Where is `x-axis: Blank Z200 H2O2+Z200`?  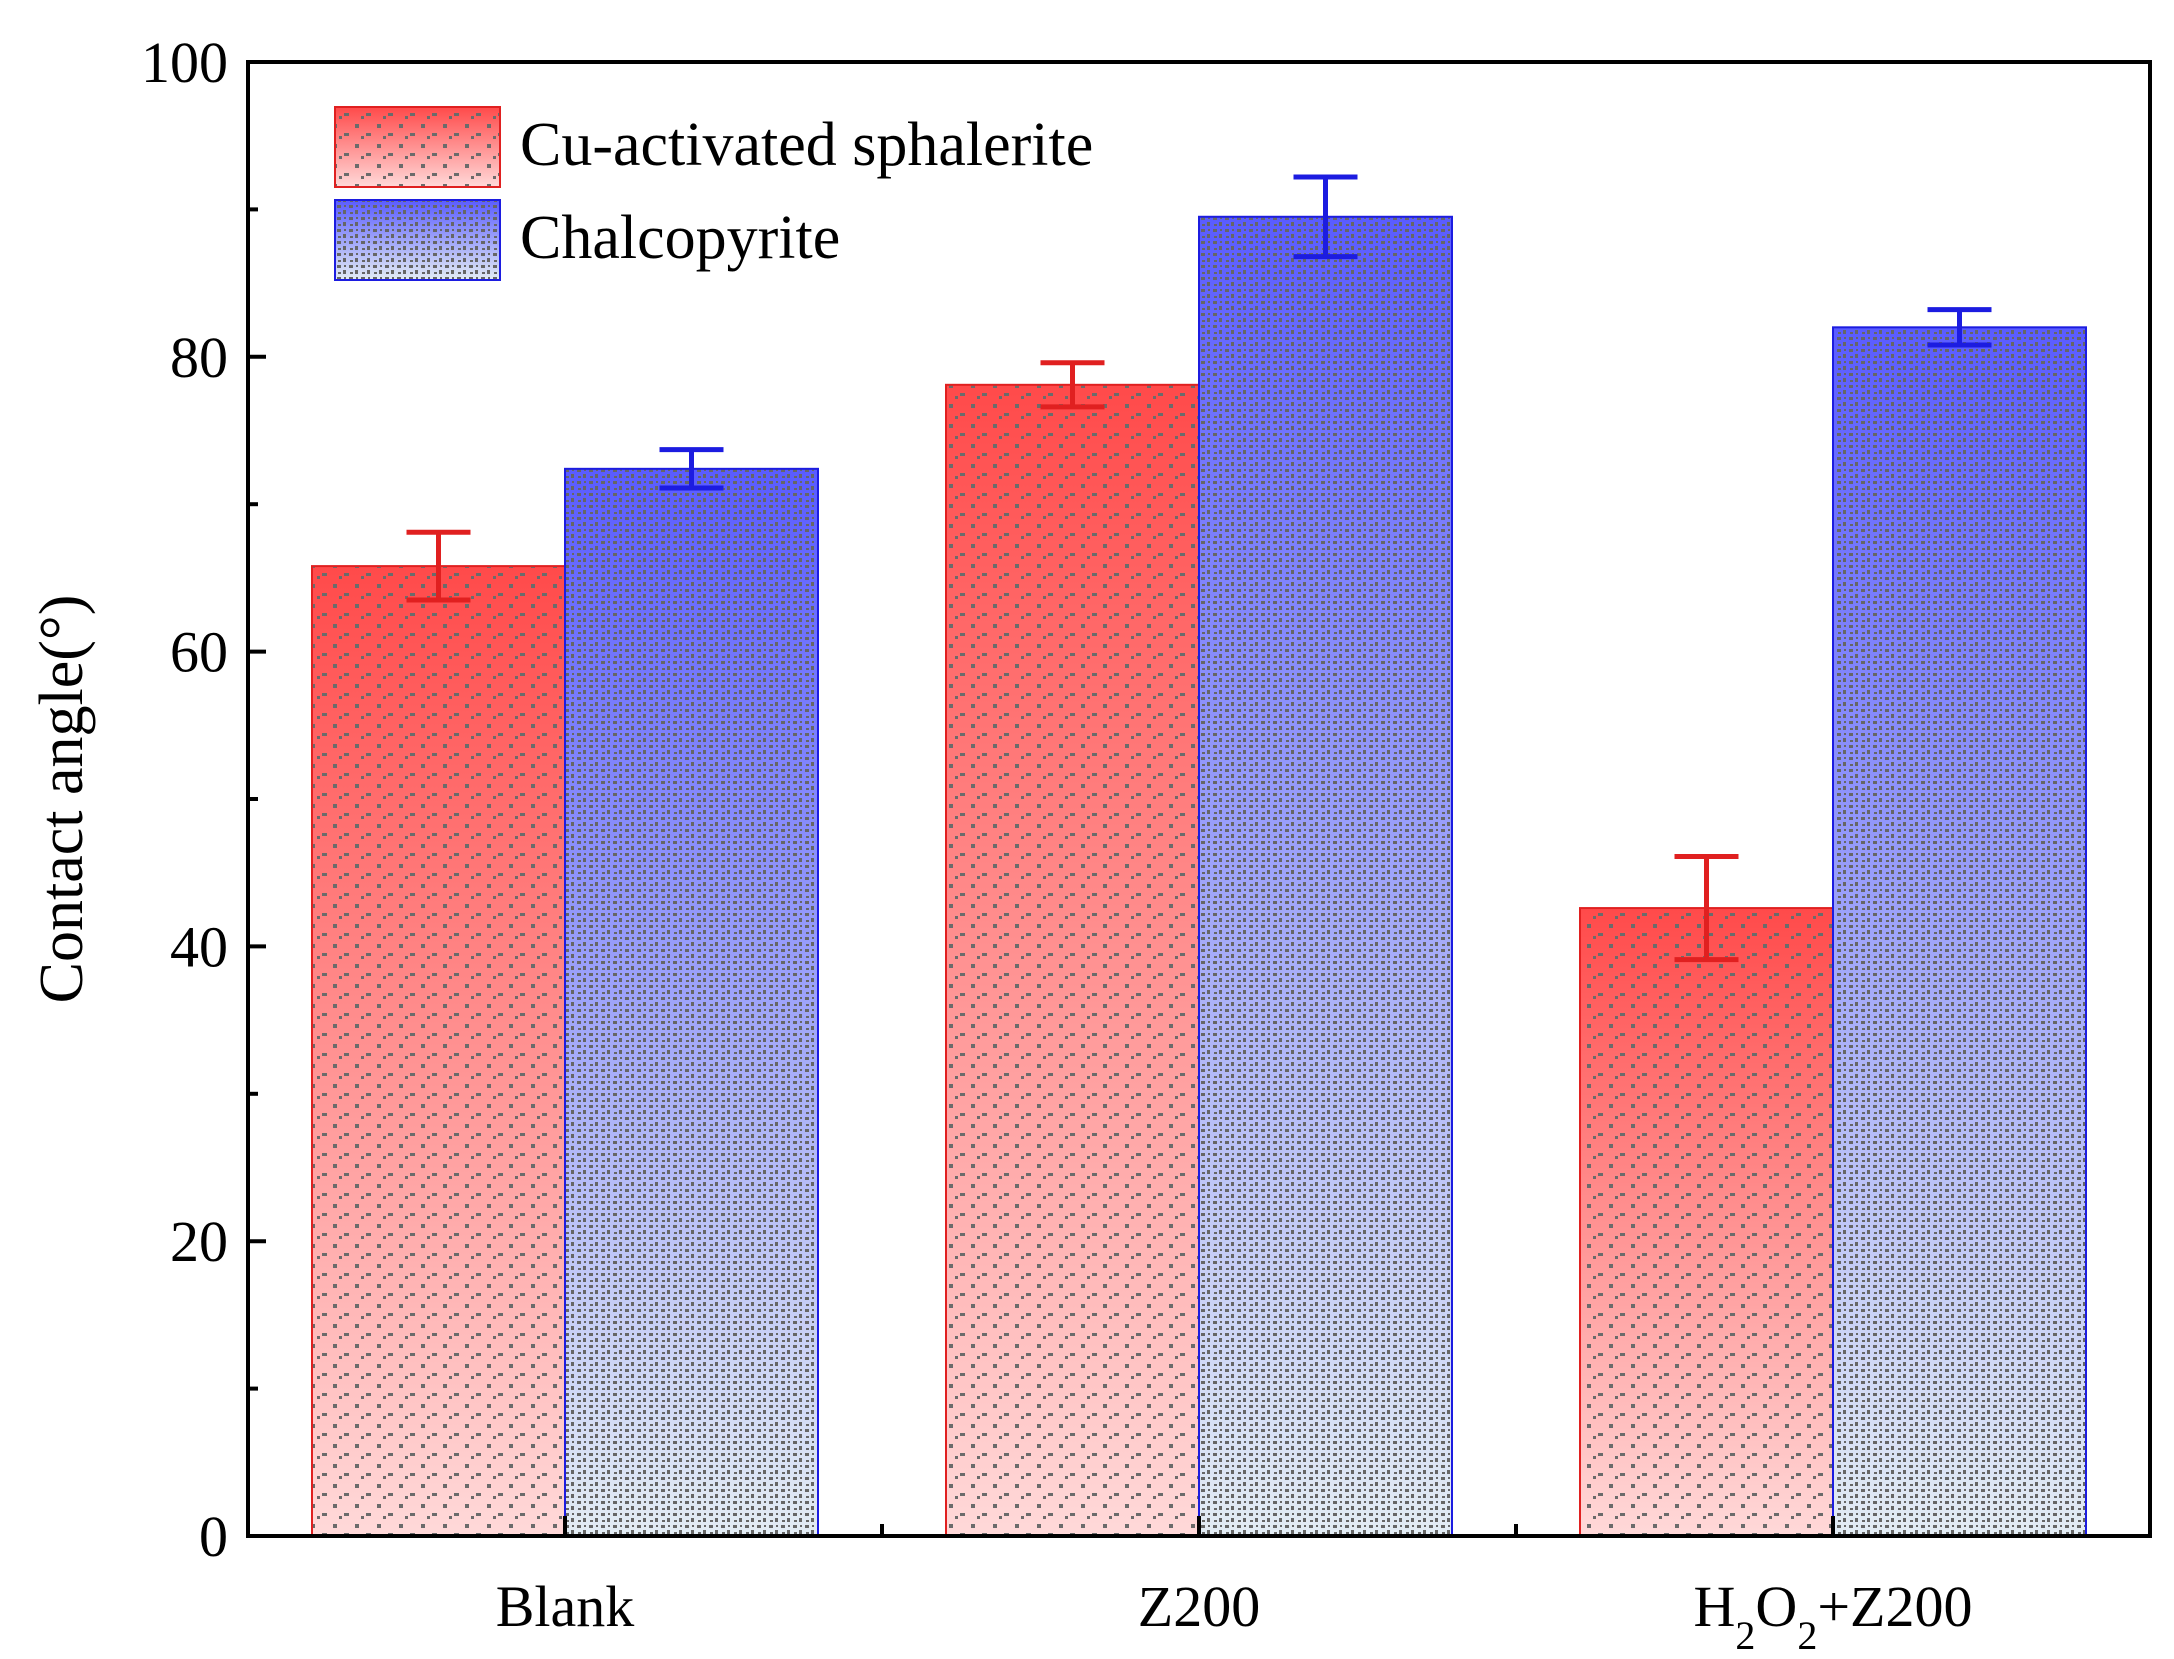 x-axis: Blank Z200 H2O2+Z200 is located at coordinates (1234, 1587).